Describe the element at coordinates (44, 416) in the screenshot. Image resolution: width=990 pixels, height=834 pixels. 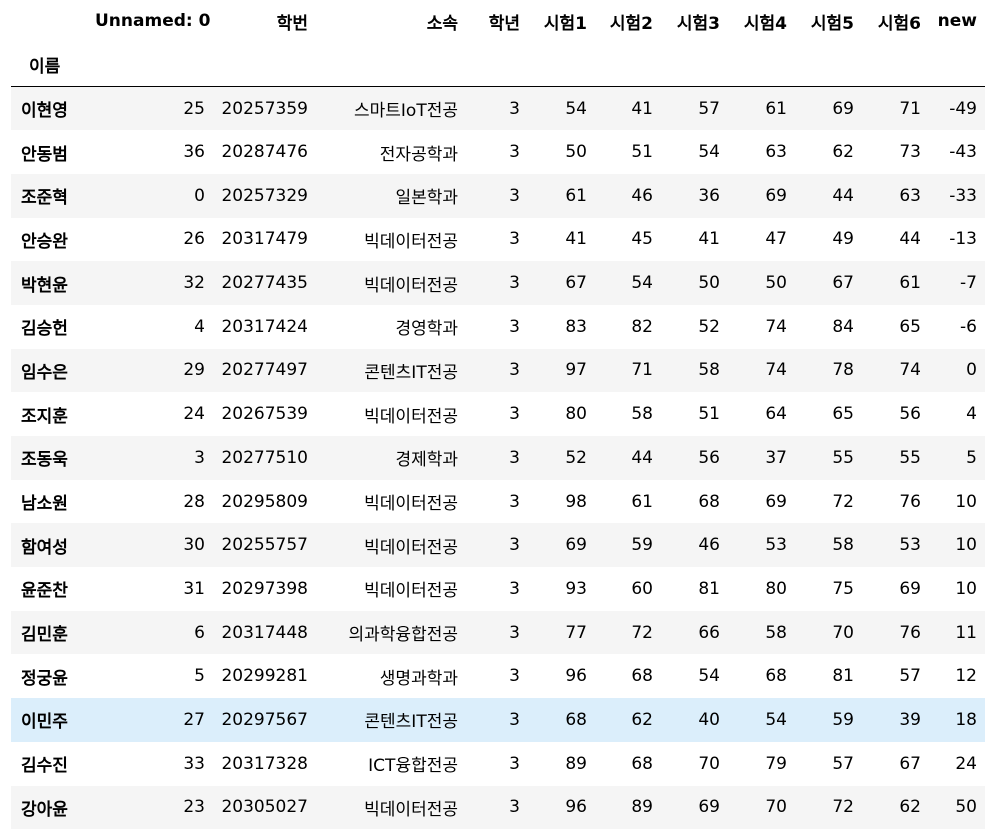
I see `row-index-name: 조지훈` at that location.